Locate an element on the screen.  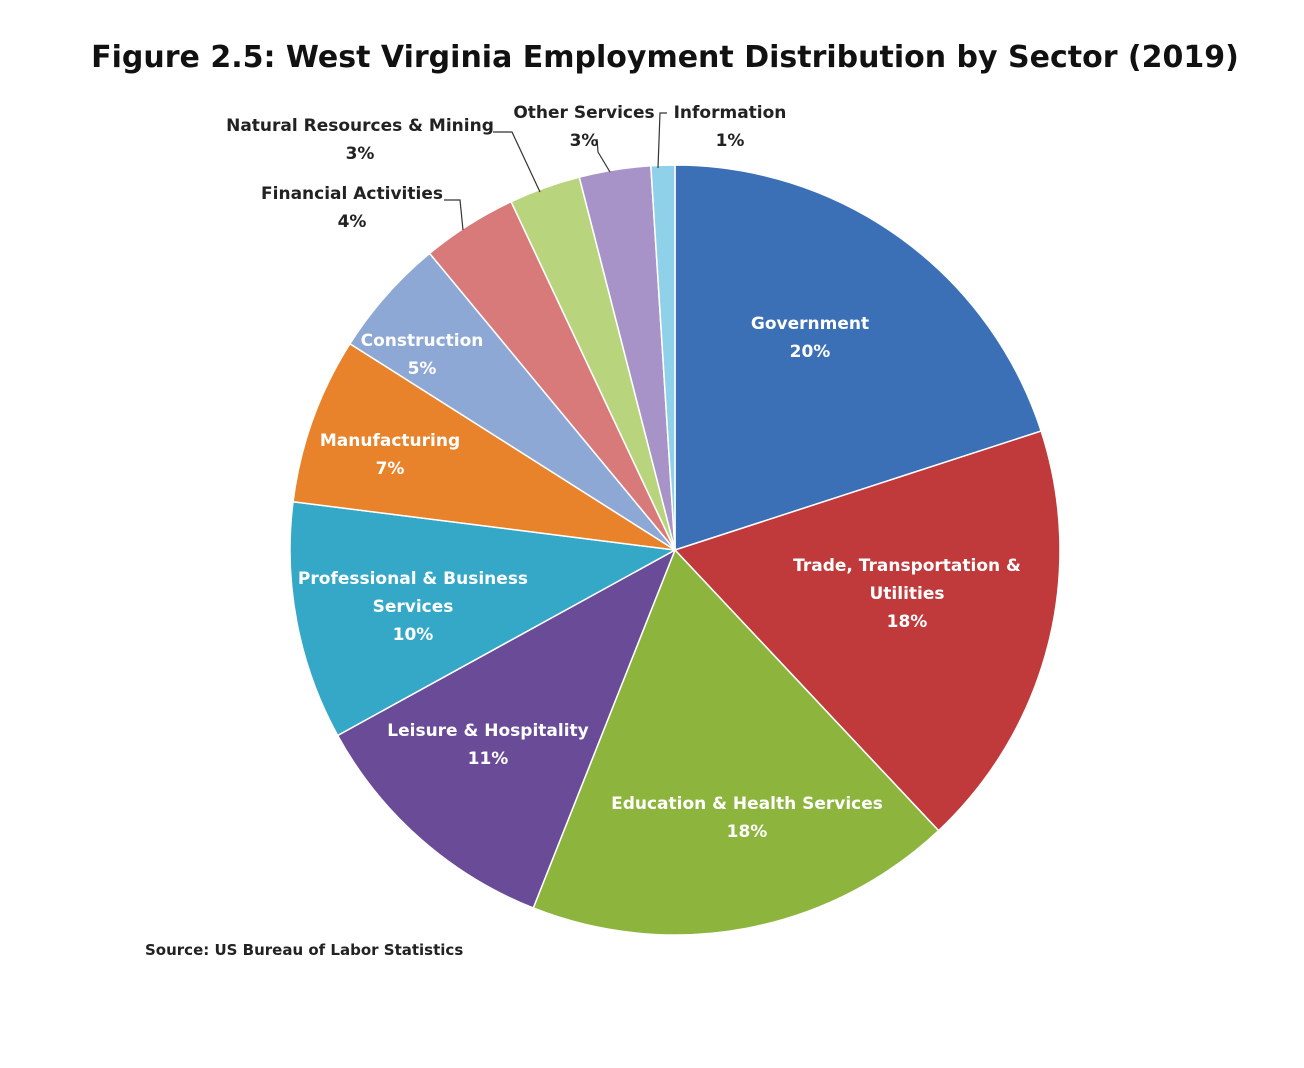
slice-label: Natural Resources & Mining 3% is located at coordinates (360, 140).